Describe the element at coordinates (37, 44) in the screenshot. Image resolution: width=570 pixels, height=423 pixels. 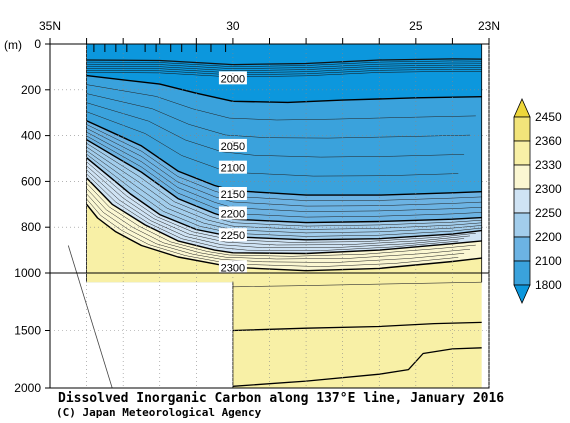
I see `y-tick-label: 0` at that location.